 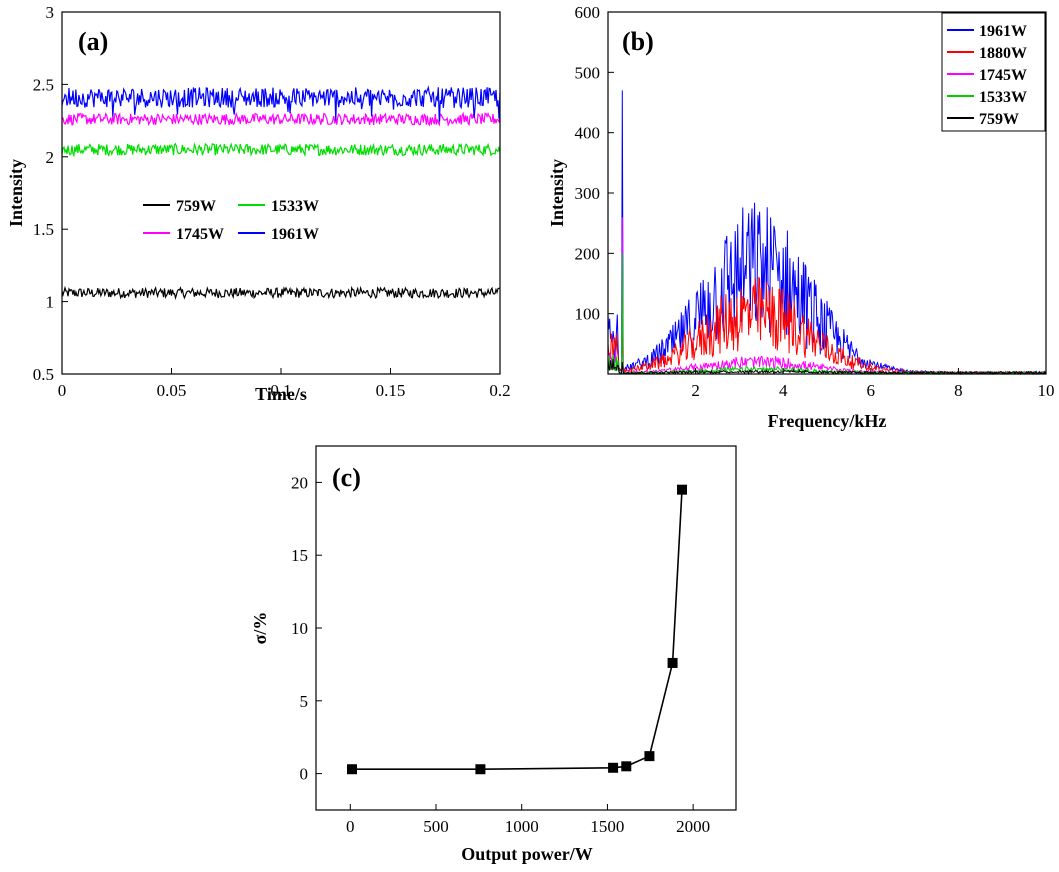 What do you see at coordinates (281, 150) in the screenshot?
I see `panel-a-series-1533w` at bounding box center [281, 150].